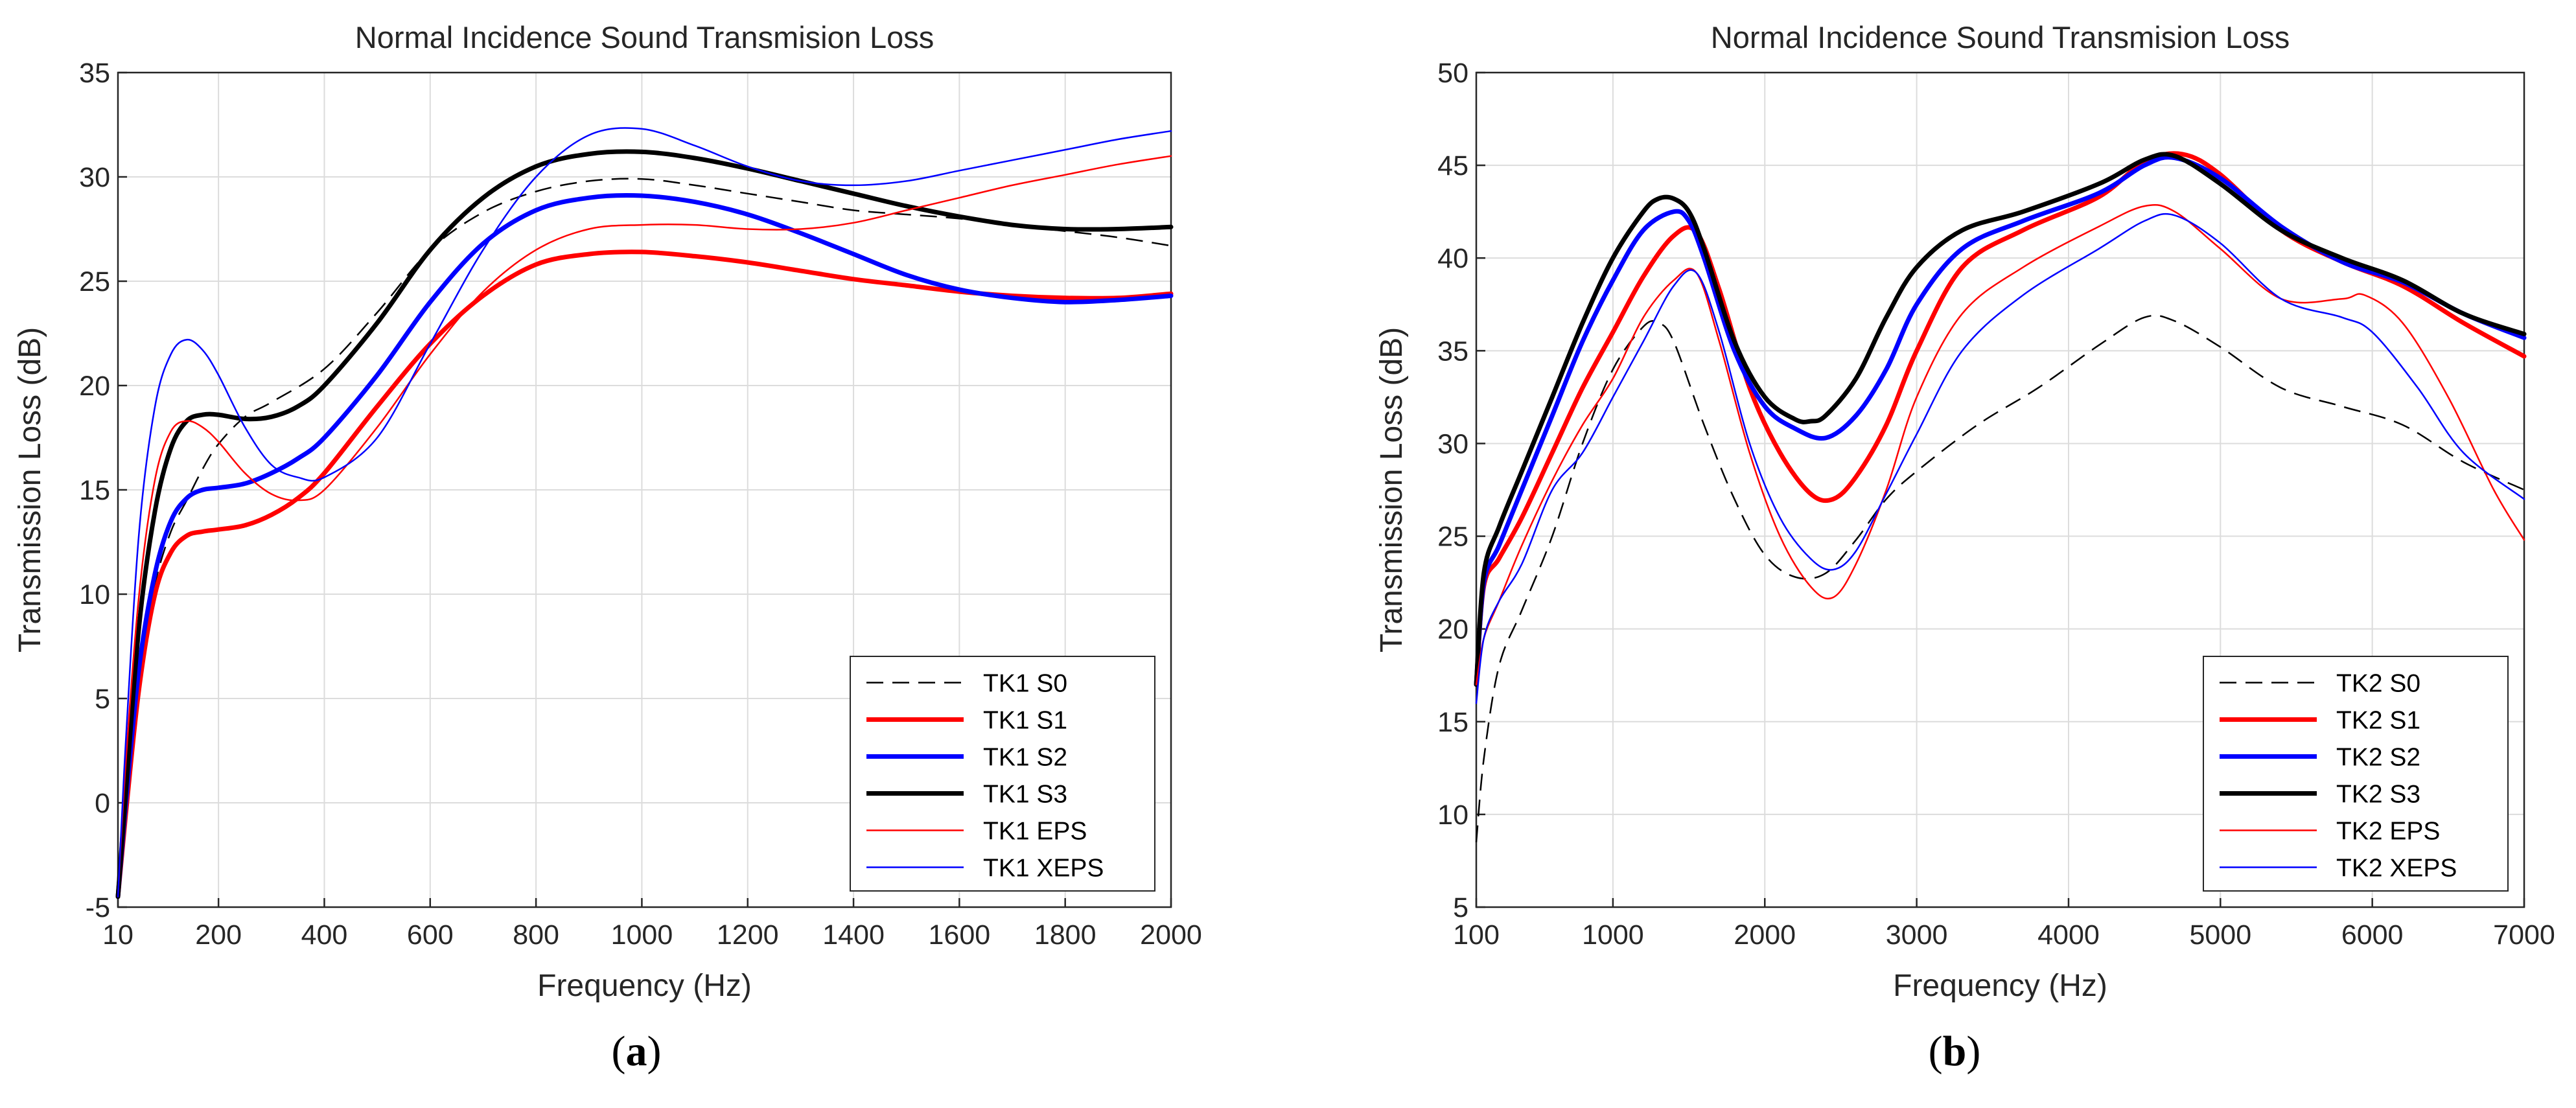  Describe the element at coordinates (98, 907) in the screenshot. I see `y-tick-label: -5` at that location.